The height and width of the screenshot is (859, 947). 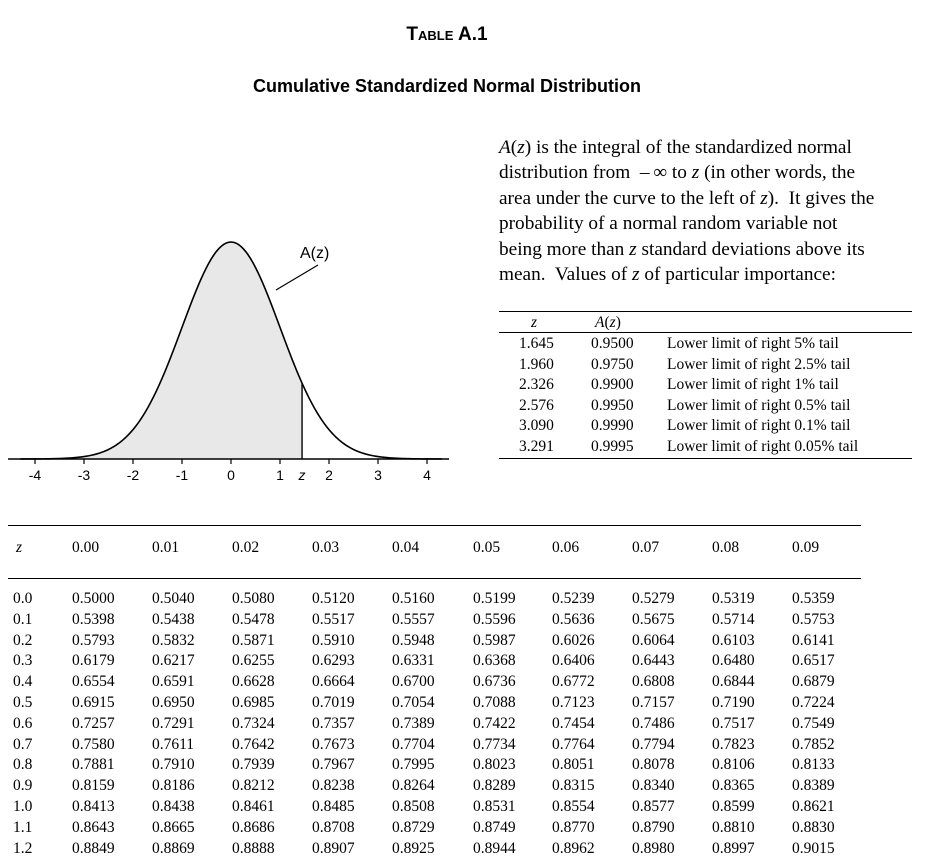 What do you see at coordinates (813, 786) in the screenshot?
I see `table-cell: 0.8389` at bounding box center [813, 786].